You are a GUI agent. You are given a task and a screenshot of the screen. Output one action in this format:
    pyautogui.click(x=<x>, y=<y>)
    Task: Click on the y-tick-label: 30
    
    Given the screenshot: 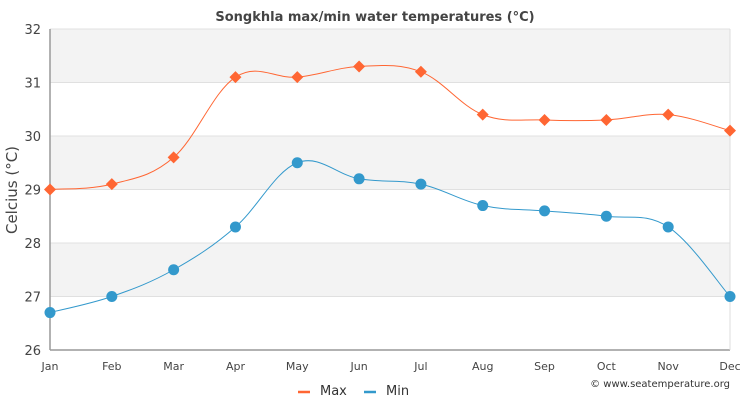 What is the action you would take?
    pyautogui.click(x=32, y=137)
    